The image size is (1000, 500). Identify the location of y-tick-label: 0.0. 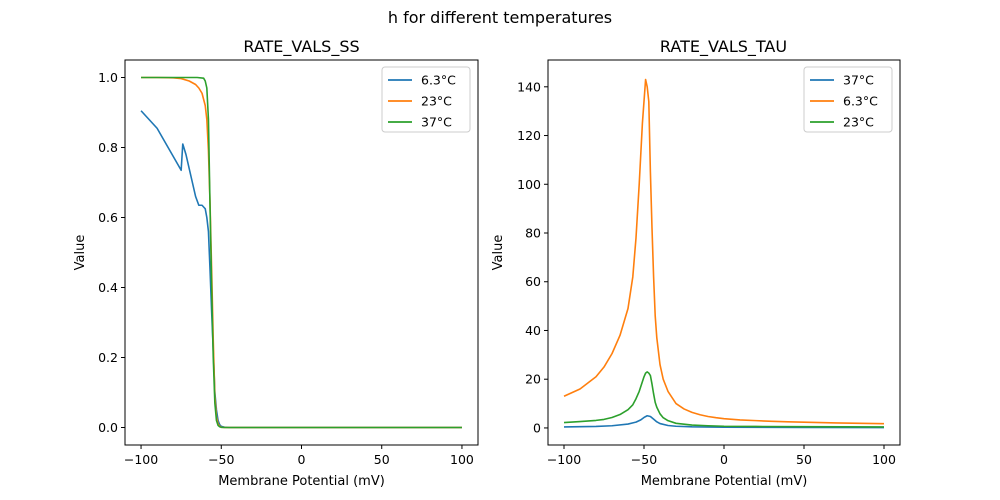
(108, 427).